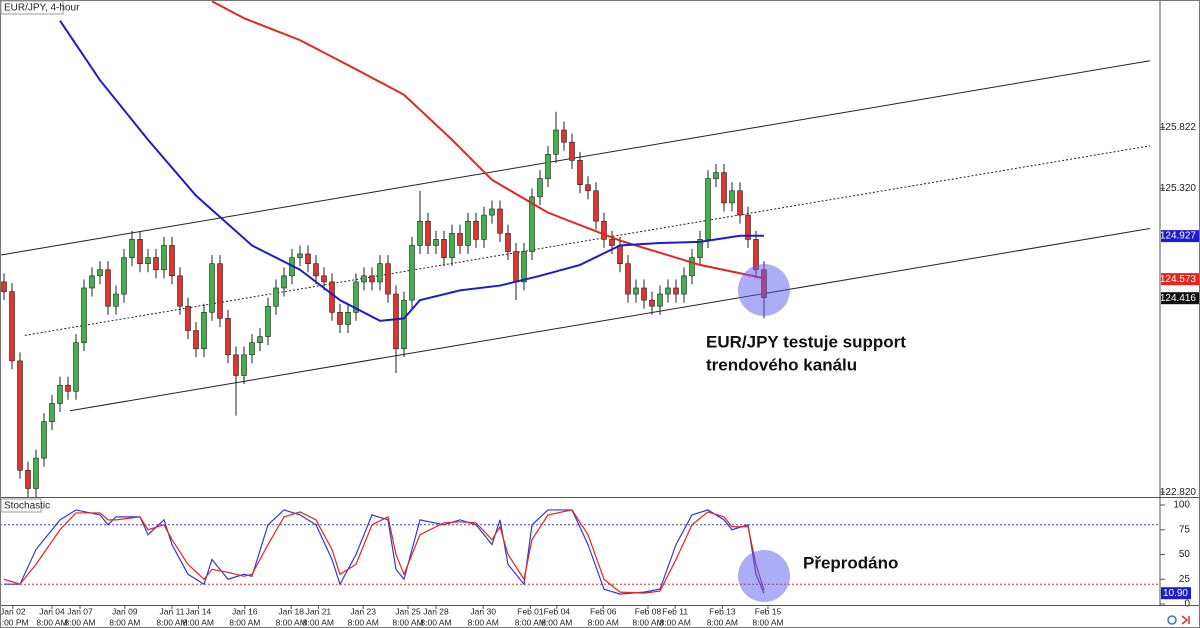 The height and width of the screenshot is (628, 1200). Describe the element at coordinates (648, 611) in the screenshot. I see `x-tick-label: Feb 08` at that location.